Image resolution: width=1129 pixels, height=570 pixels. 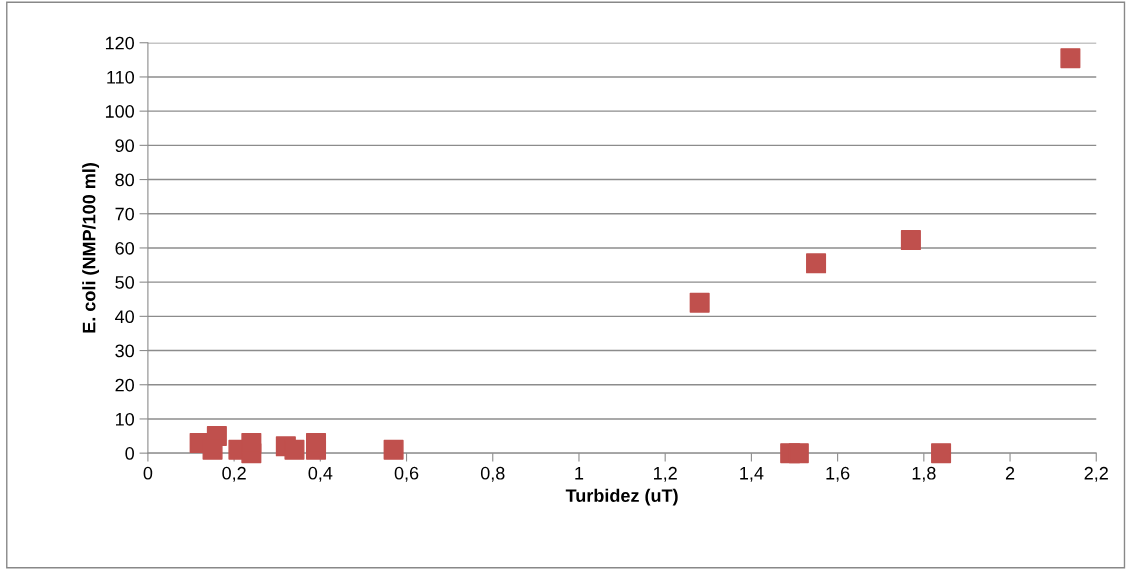 What do you see at coordinates (119, 111) in the screenshot?
I see `y-tick-label: 100` at bounding box center [119, 111].